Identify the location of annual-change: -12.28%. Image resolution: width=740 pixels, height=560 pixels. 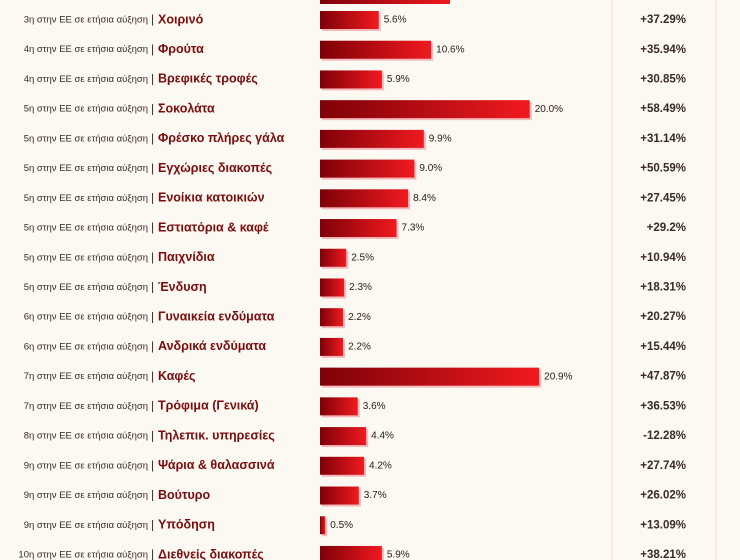
(664, 436).